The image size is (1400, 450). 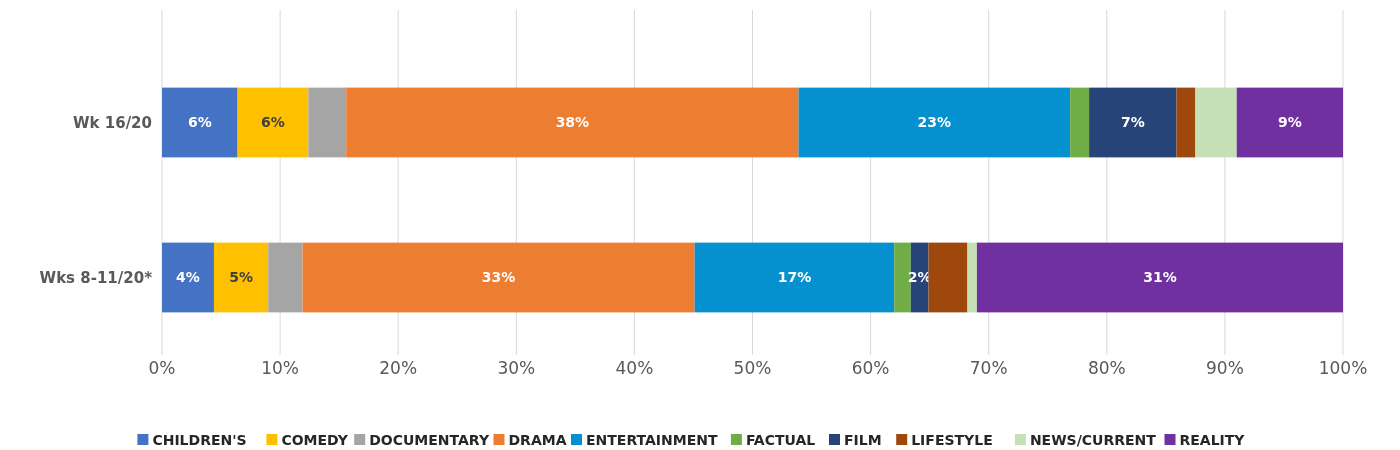 I want to click on data-label: 5%, so click(x=241, y=277).